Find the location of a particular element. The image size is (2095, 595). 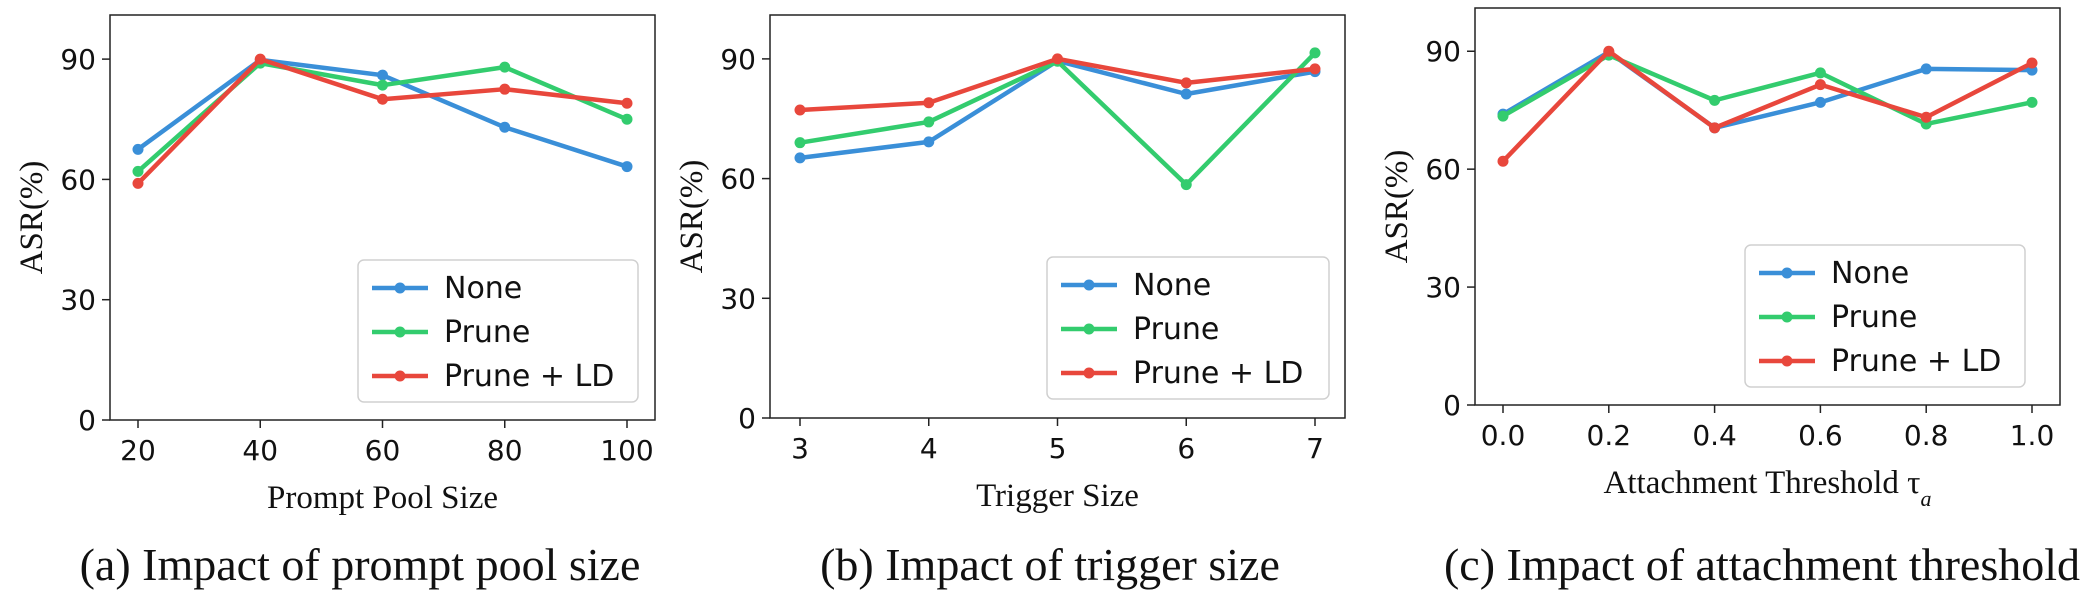

x-tick-label: 7 is located at coordinates (1315, 448).